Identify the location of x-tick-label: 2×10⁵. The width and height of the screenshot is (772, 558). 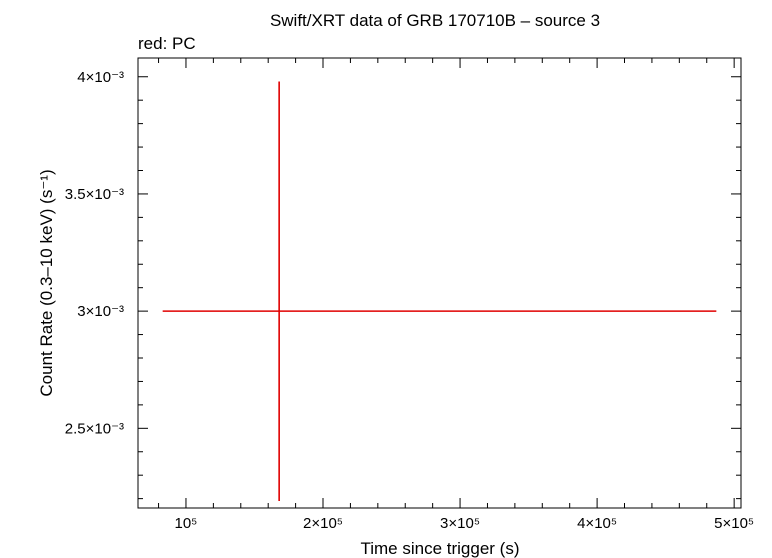
(323, 523).